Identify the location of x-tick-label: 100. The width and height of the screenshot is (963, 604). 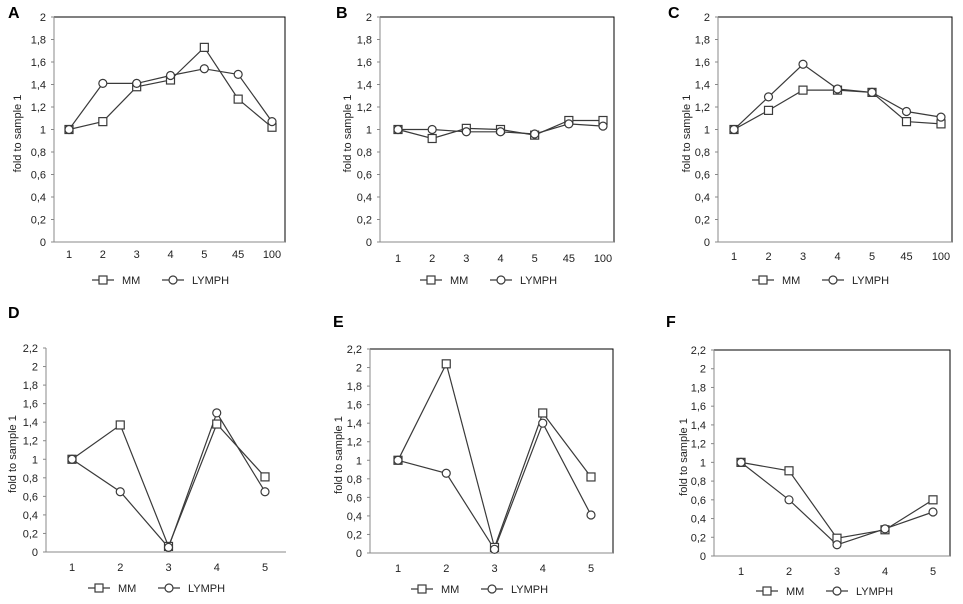
(272, 255).